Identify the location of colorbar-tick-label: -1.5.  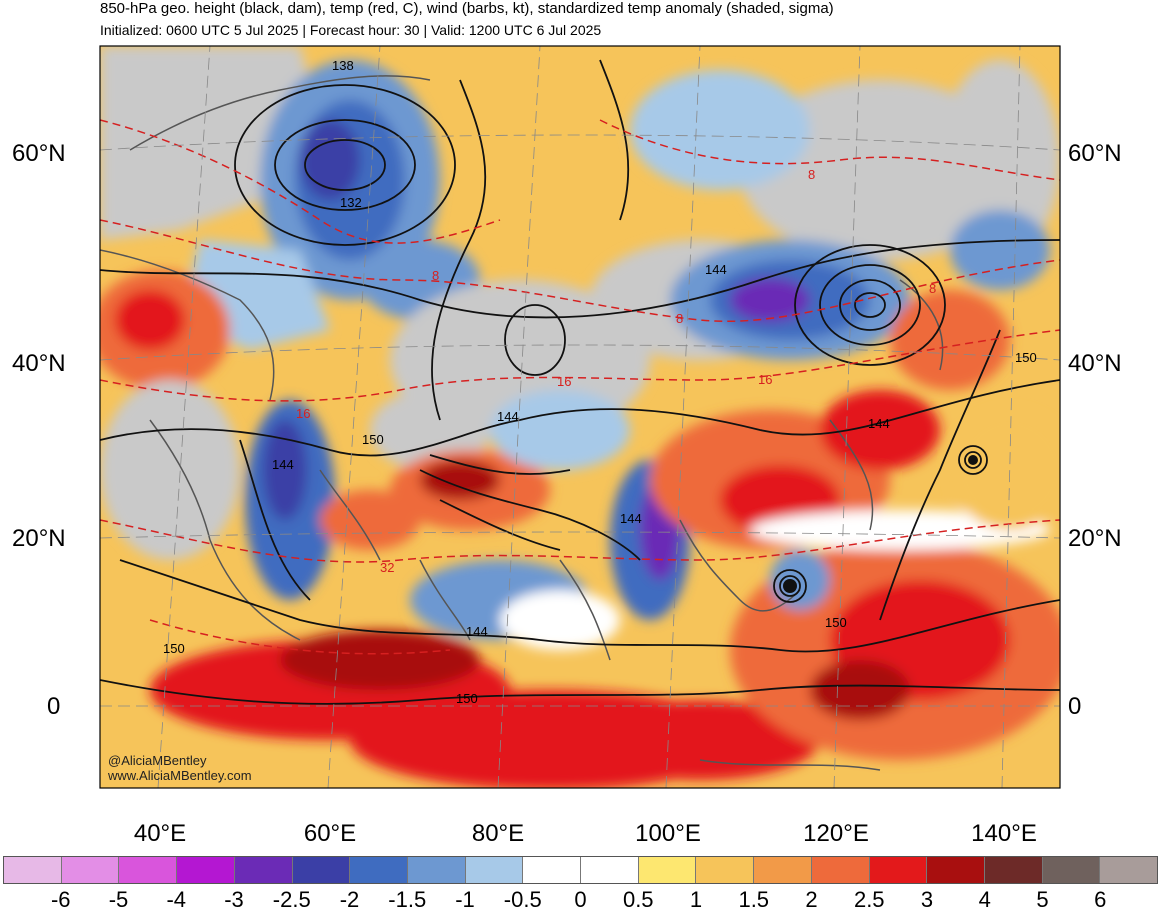
(407, 899).